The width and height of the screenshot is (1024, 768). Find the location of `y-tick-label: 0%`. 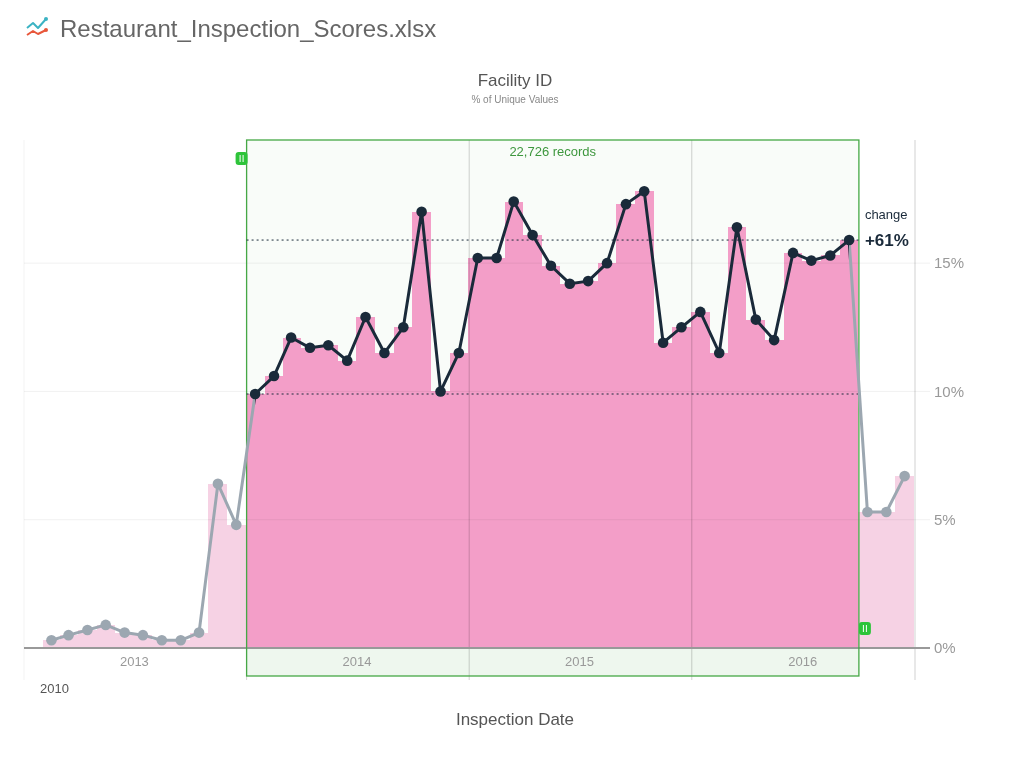

y-tick-label: 0% is located at coordinates (945, 648).